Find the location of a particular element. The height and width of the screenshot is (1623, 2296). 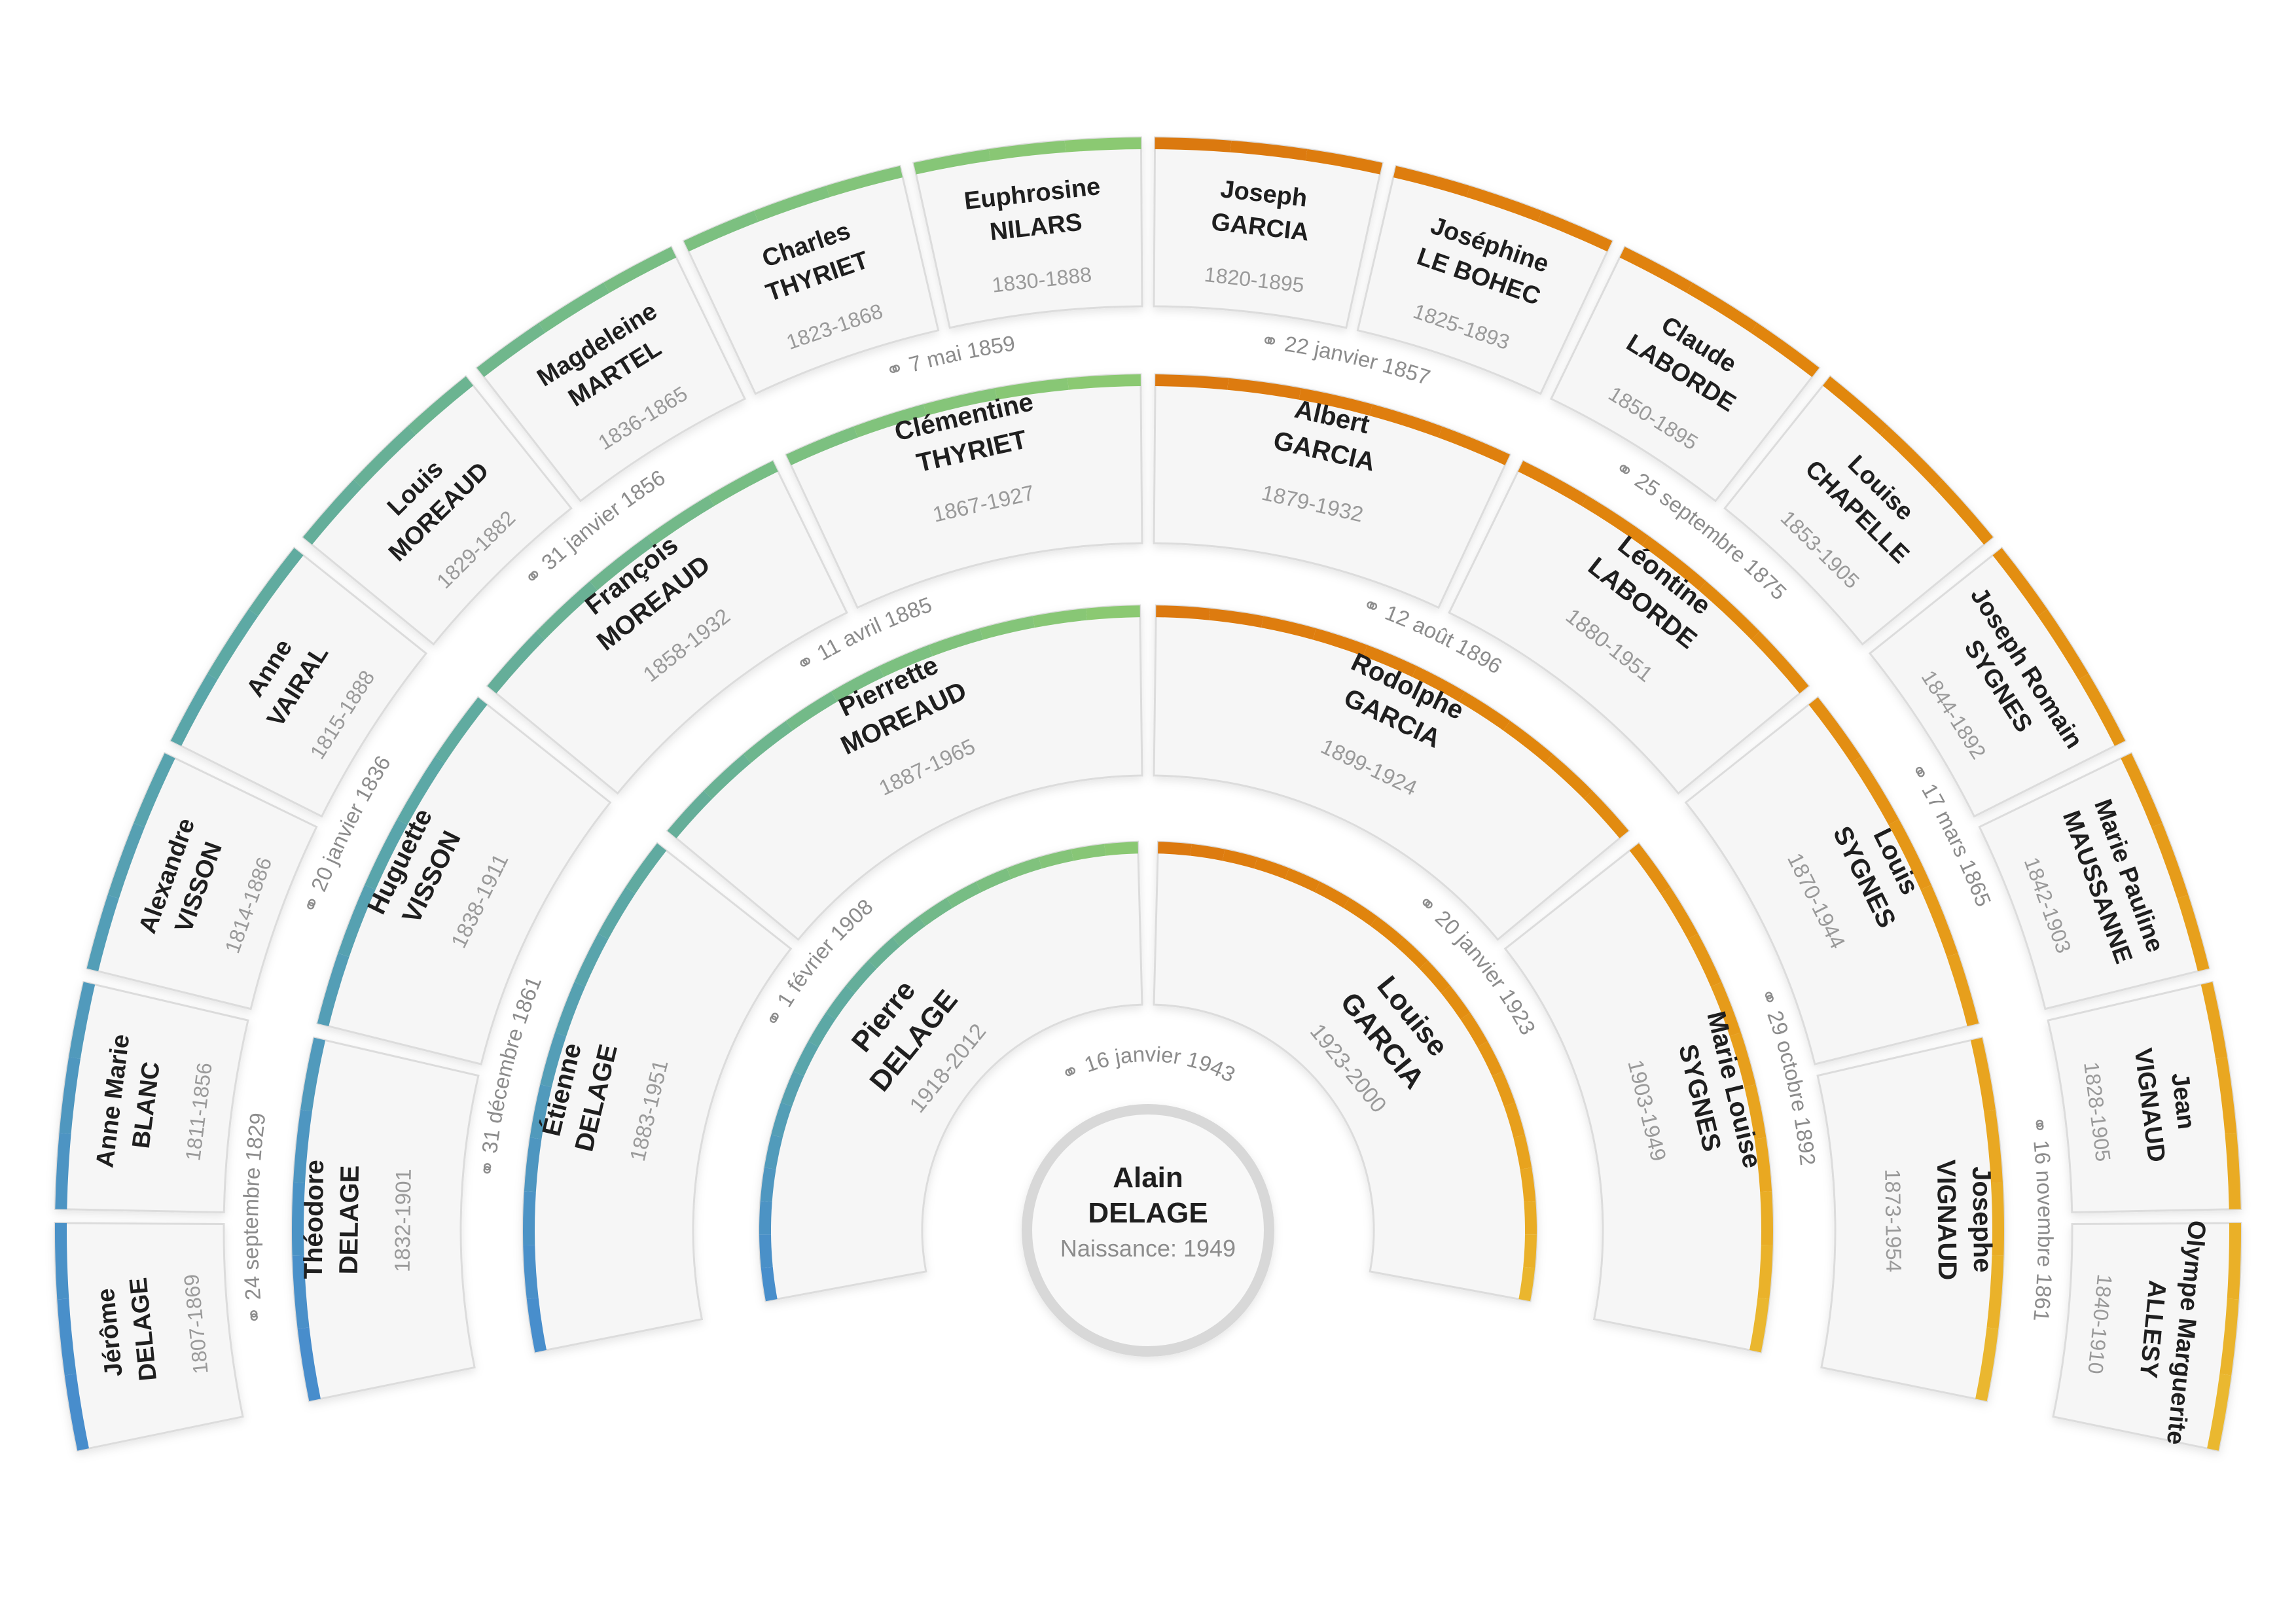

marriage-date-label: ⚭ 24 septembre 1829 is located at coordinates (254, 1218).